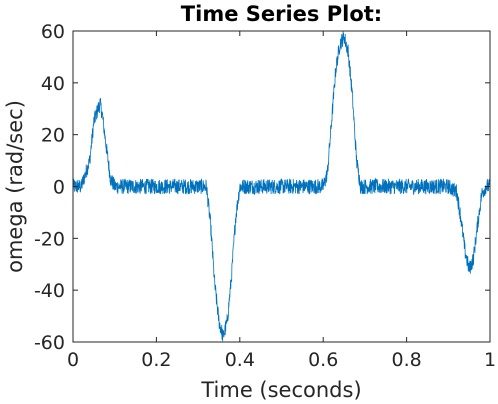  Describe the element at coordinates (53, 84) in the screenshot. I see `y-tick-label: 40` at that location.